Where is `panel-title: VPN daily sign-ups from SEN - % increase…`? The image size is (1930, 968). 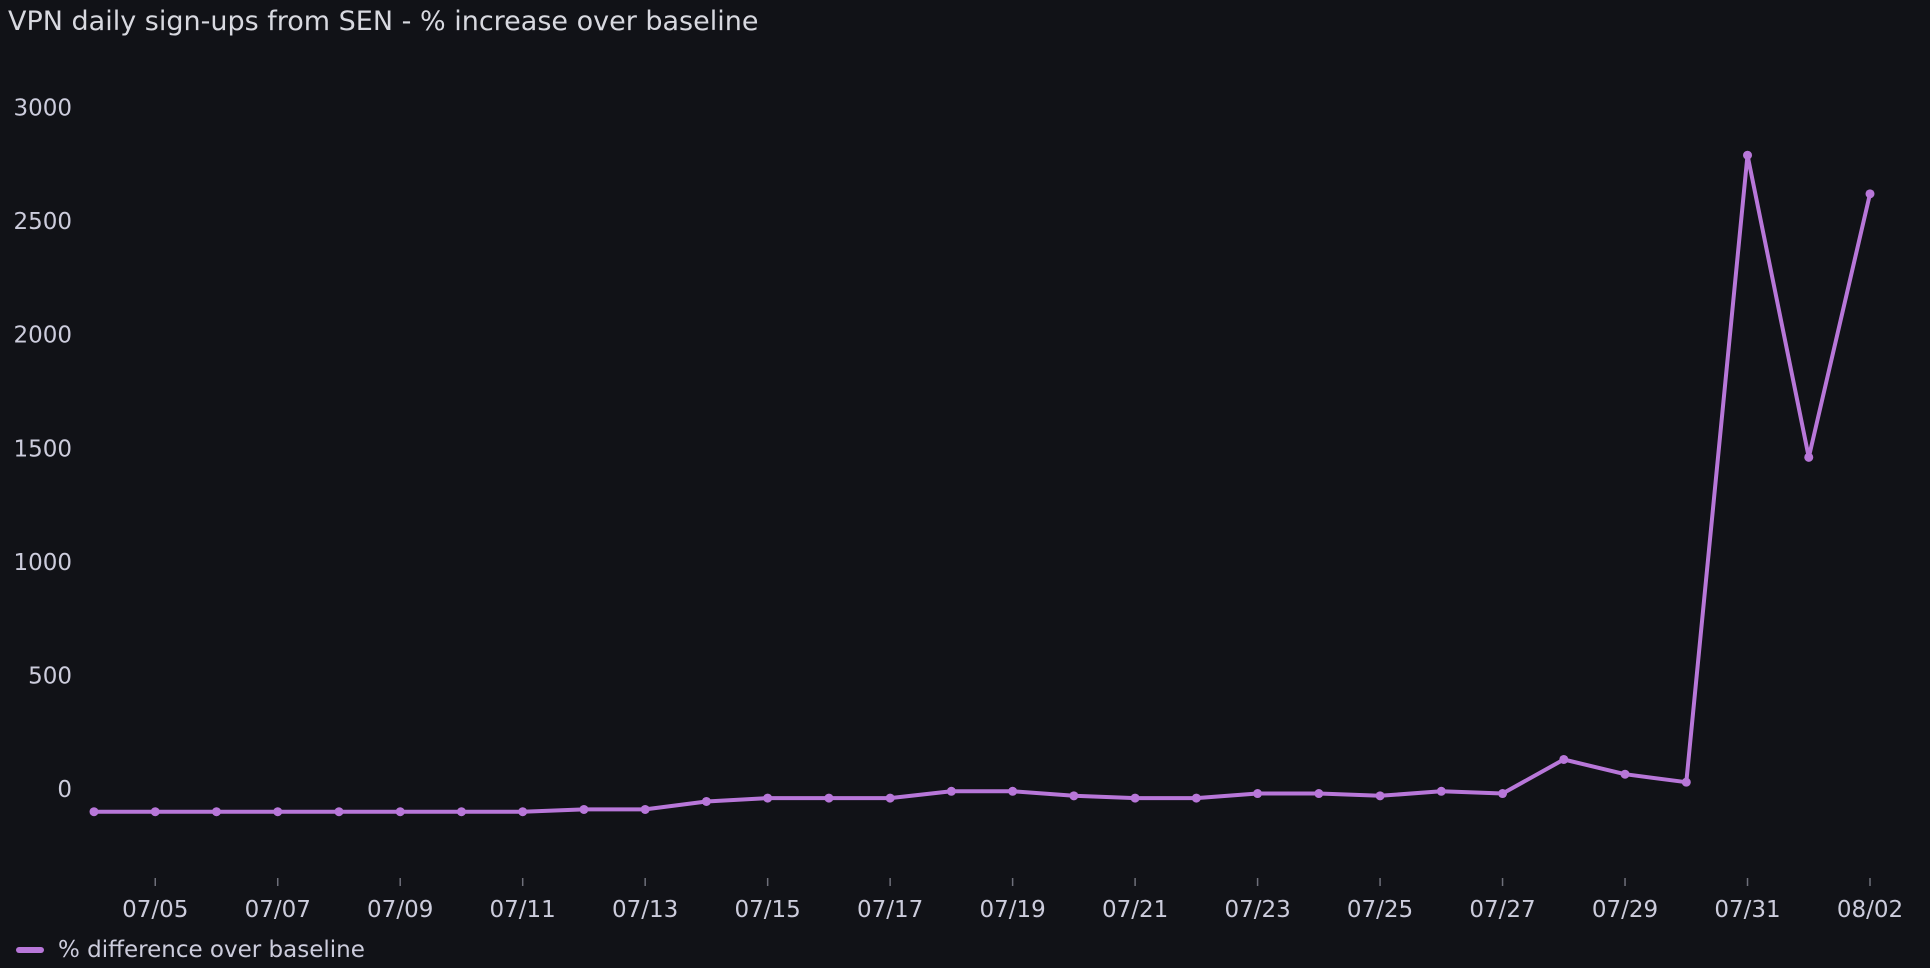
panel-title: VPN daily sign-ups from SEN - % increase… is located at coordinates (383, 21).